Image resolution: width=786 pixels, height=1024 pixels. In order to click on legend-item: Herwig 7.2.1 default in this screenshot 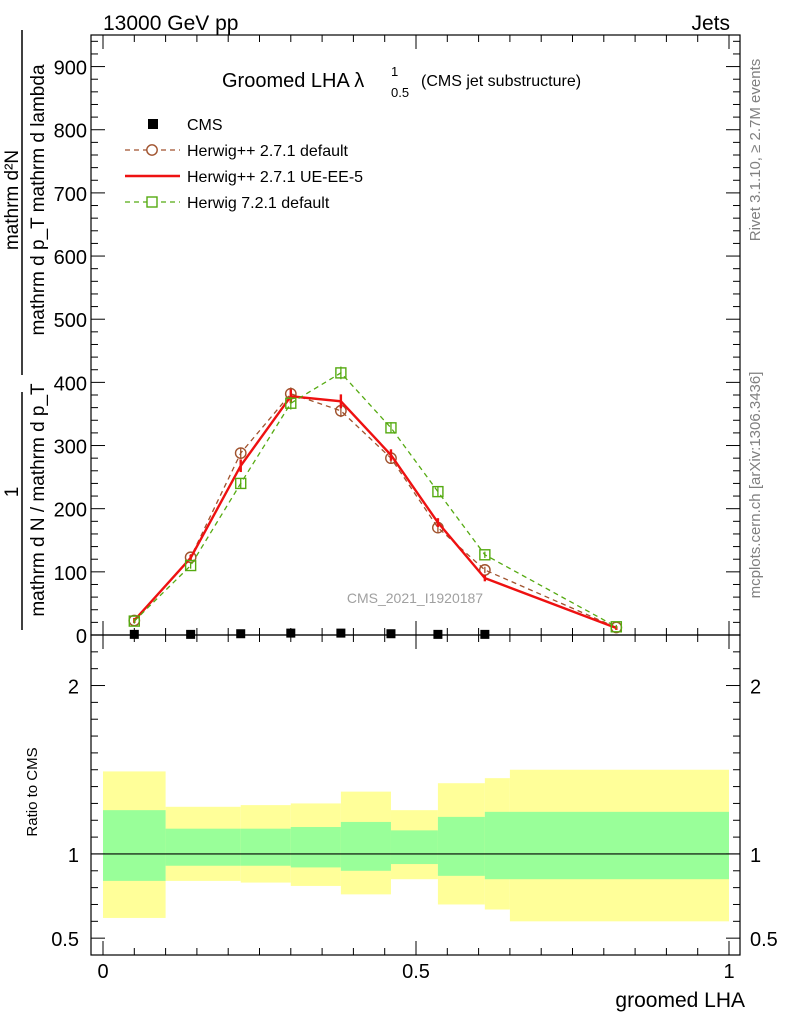, I will do `click(227, 203)`.